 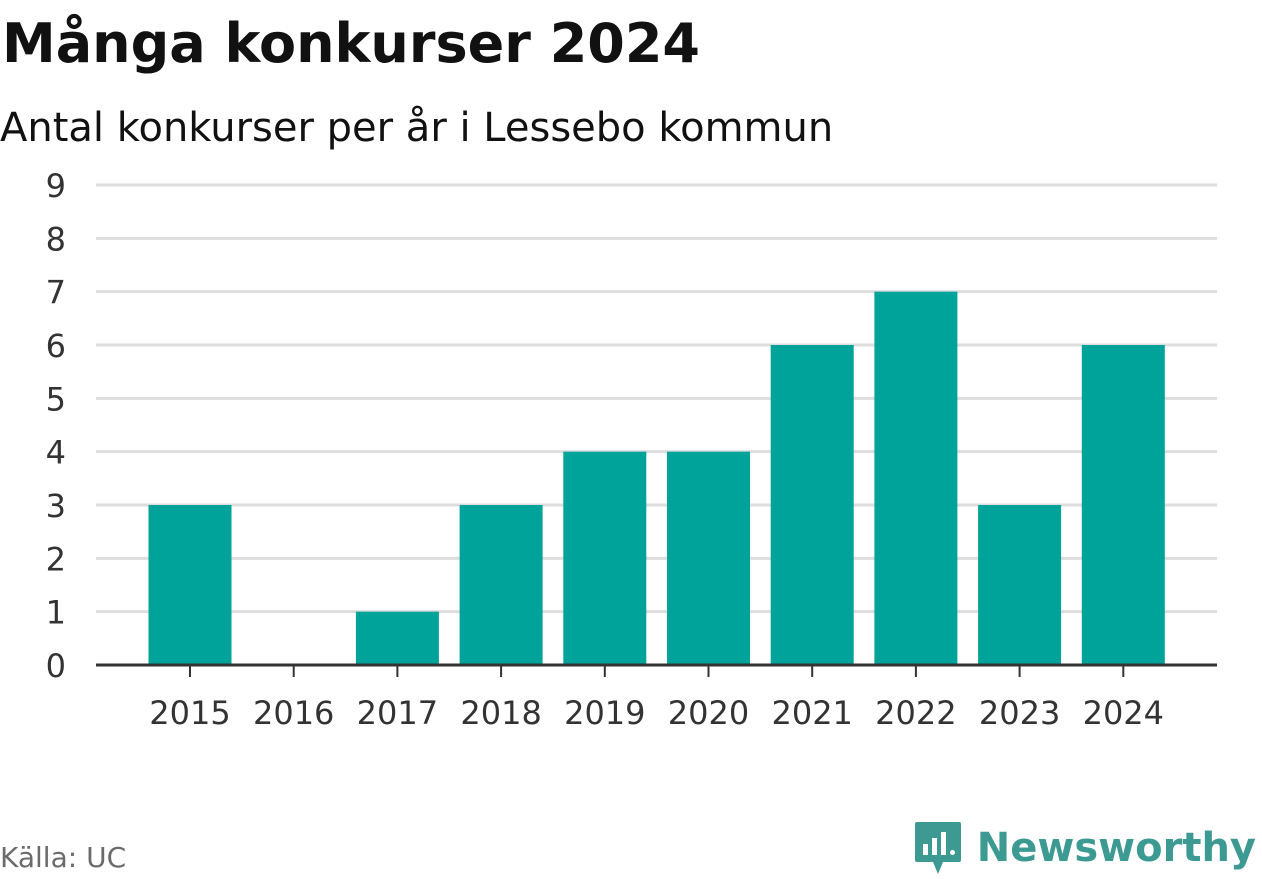 What do you see at coordinates (293, 713) in the screenshot?
I see `x-tick-label: 2016` at bounding box center [293, 713].